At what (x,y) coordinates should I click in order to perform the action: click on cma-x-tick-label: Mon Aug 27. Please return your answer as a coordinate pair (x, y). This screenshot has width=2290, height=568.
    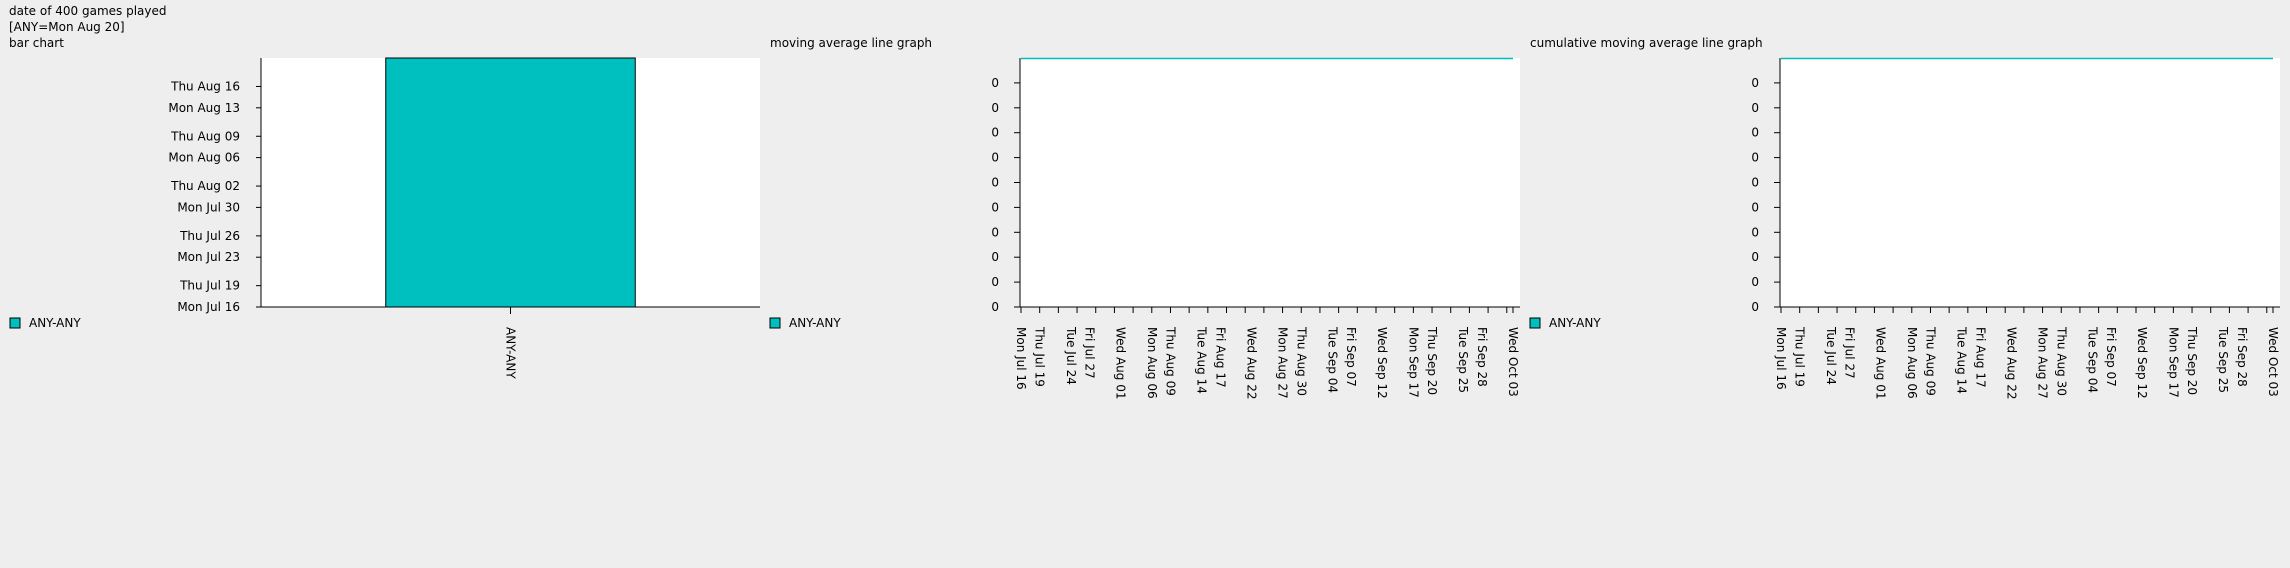
    Looking at the image, I should click on (2043, 363).